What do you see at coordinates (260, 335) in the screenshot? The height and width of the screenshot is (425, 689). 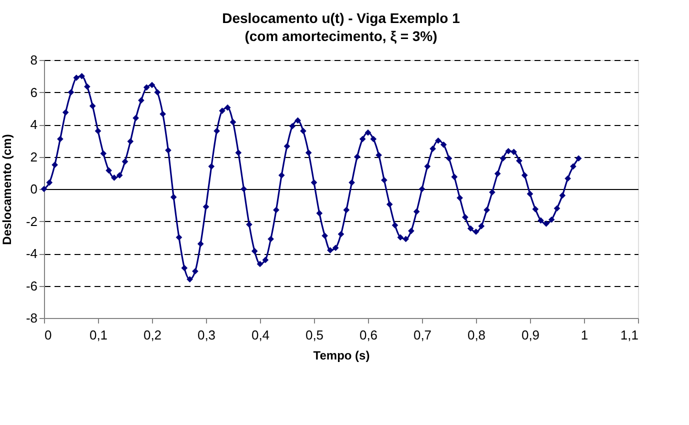 I see `x-tick-label: 0,4` at bounding box center [260, 335].